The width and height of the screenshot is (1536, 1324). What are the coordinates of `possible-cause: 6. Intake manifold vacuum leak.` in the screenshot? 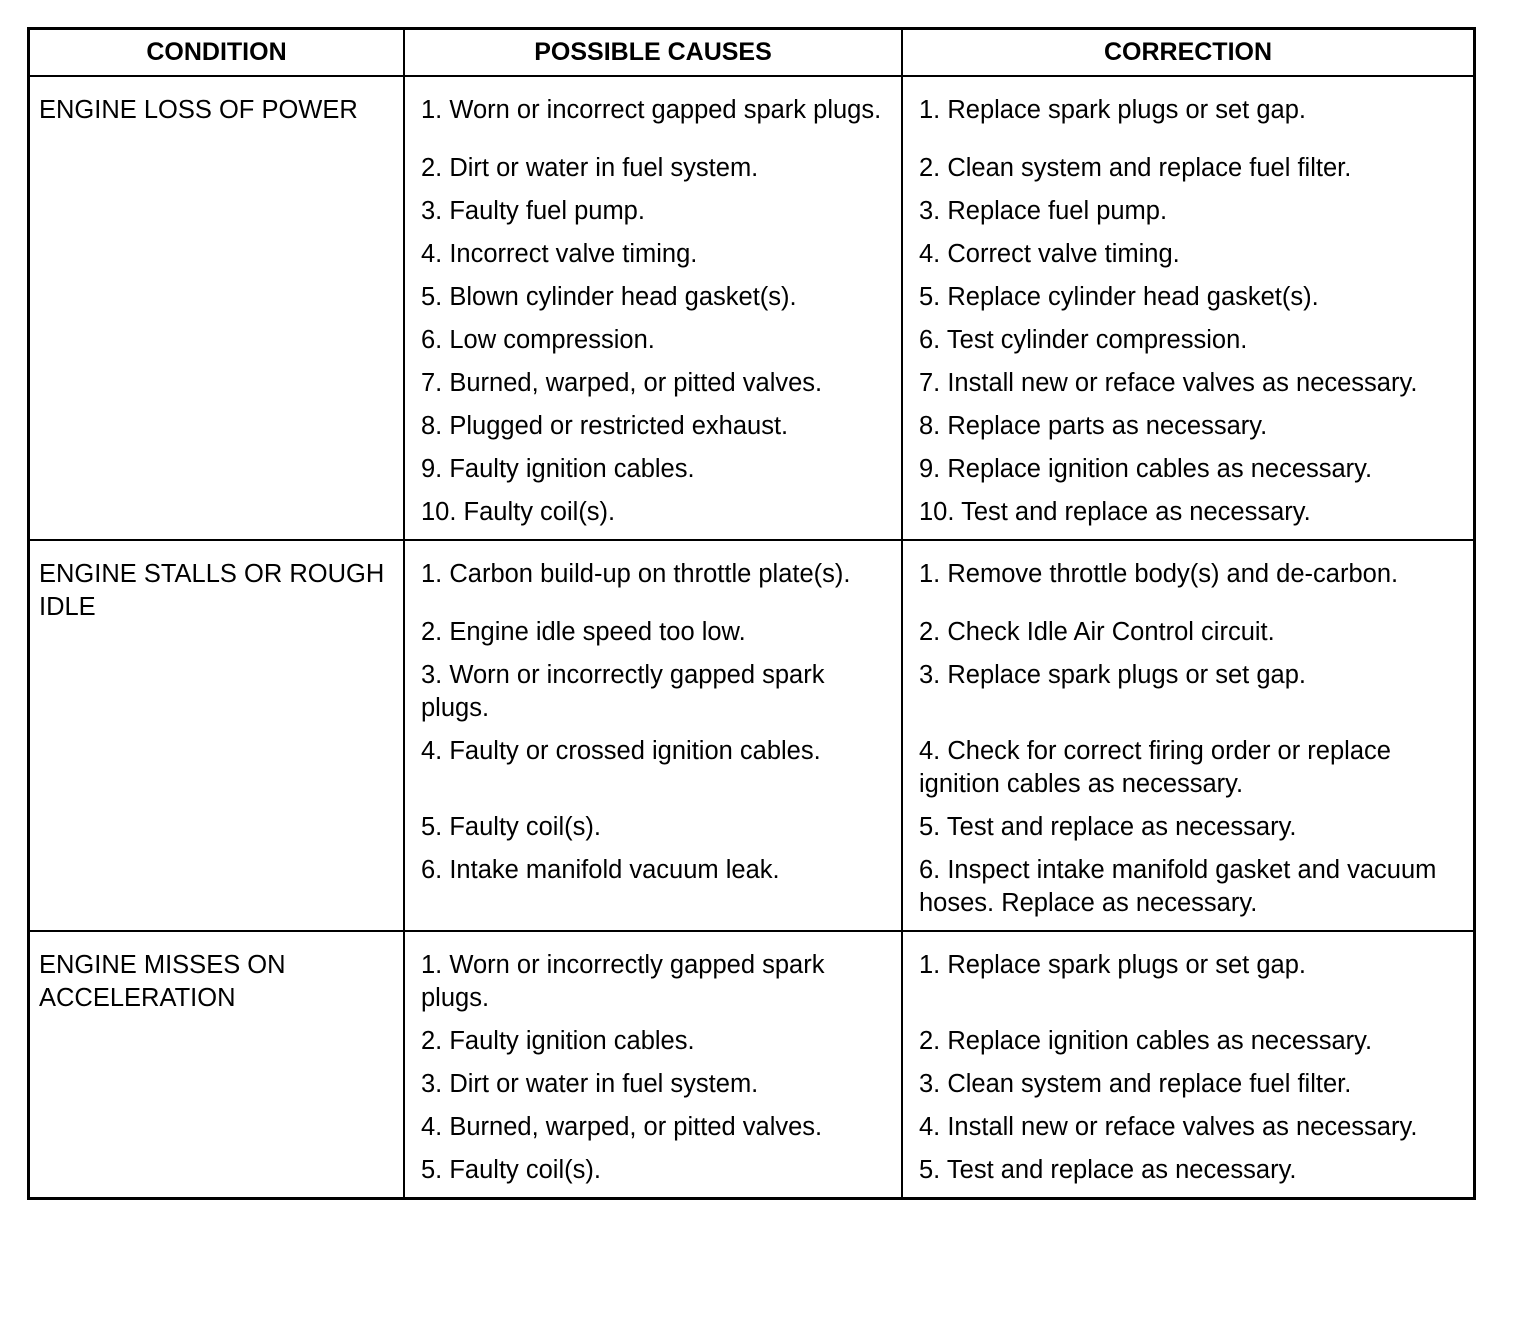 It's located at (600, 870).